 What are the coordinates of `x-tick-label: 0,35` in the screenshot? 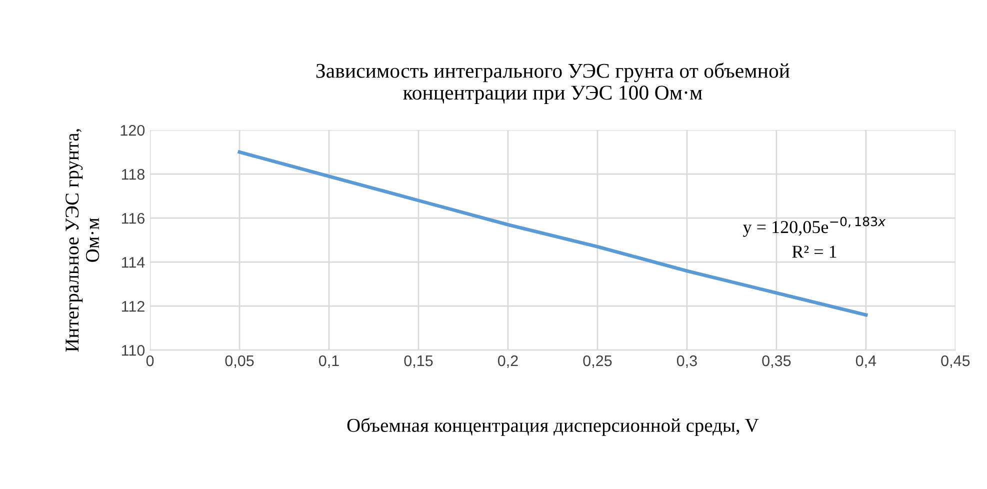 It's located at (776, 361).